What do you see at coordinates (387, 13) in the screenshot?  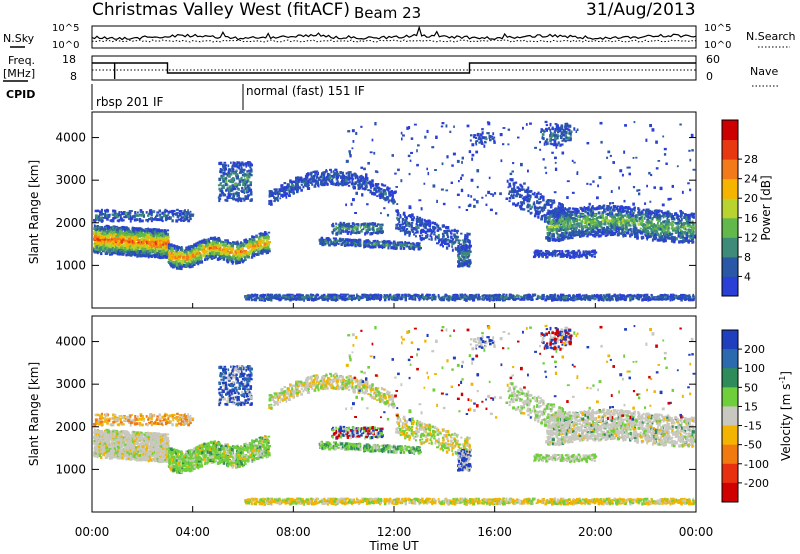 I see `beam-label: Beam 23` at bounding box center [387, 13].